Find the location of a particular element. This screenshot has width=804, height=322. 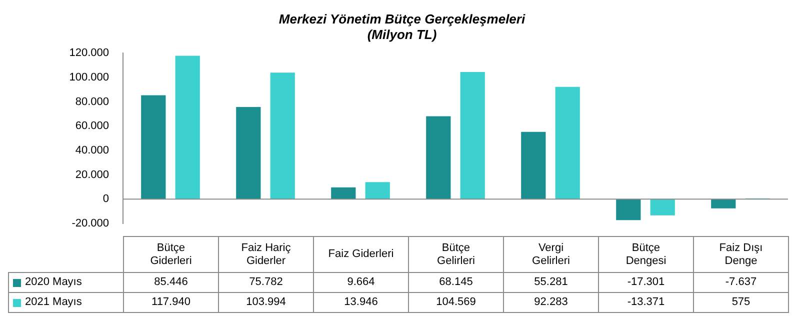

x-tick-label: Vergi Gelirleri is located at coordinates (551, 254).